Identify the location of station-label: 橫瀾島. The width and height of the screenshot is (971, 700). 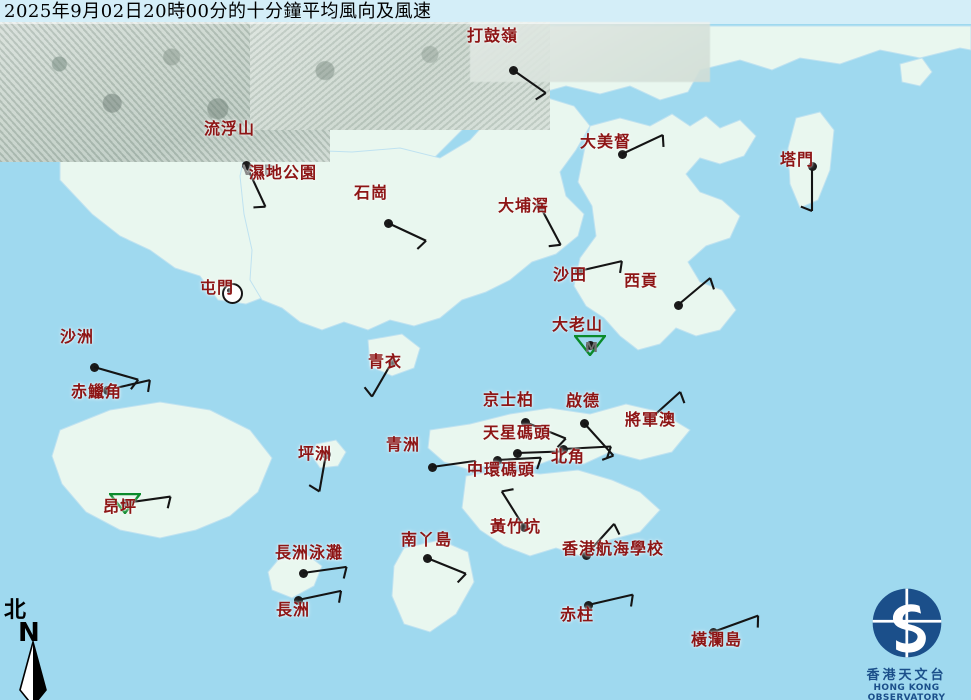
(717, 639).